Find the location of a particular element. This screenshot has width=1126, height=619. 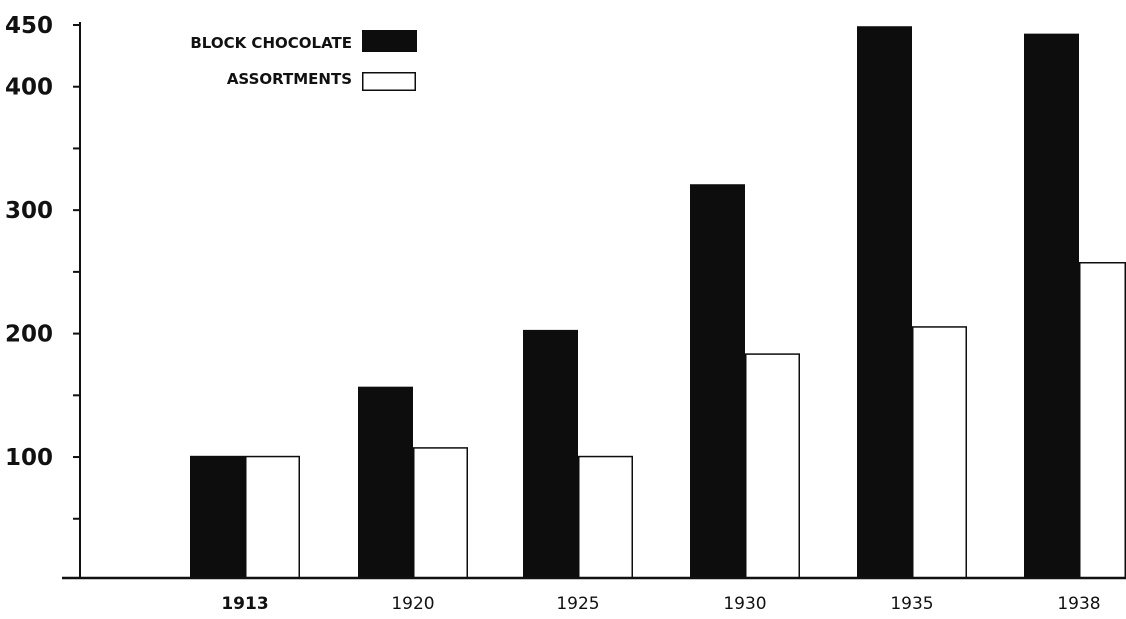

x-tick-label-1913: 1913 is located at coordinates (244, 604).